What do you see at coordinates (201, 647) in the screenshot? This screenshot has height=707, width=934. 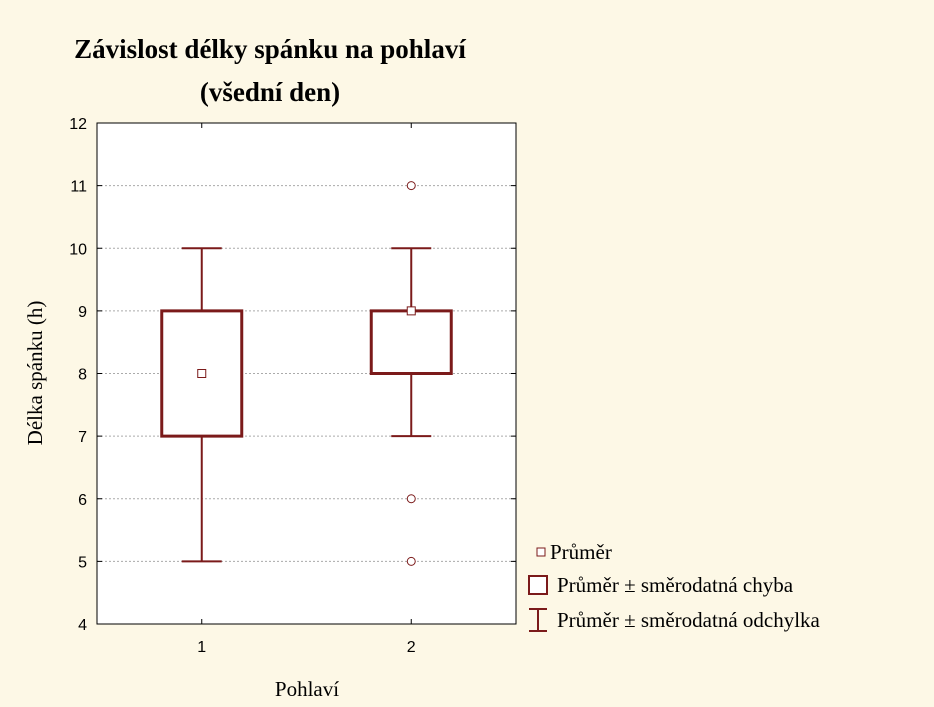 I see `x-tick-label: 1` at bounding box center [201, 647].